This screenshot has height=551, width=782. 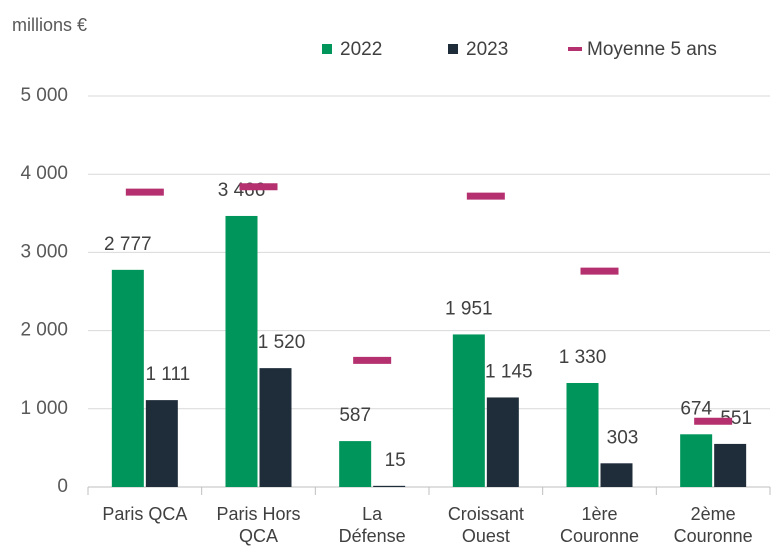 I want to click on y-tick-label: 4 000, so click(x=44, y=173).